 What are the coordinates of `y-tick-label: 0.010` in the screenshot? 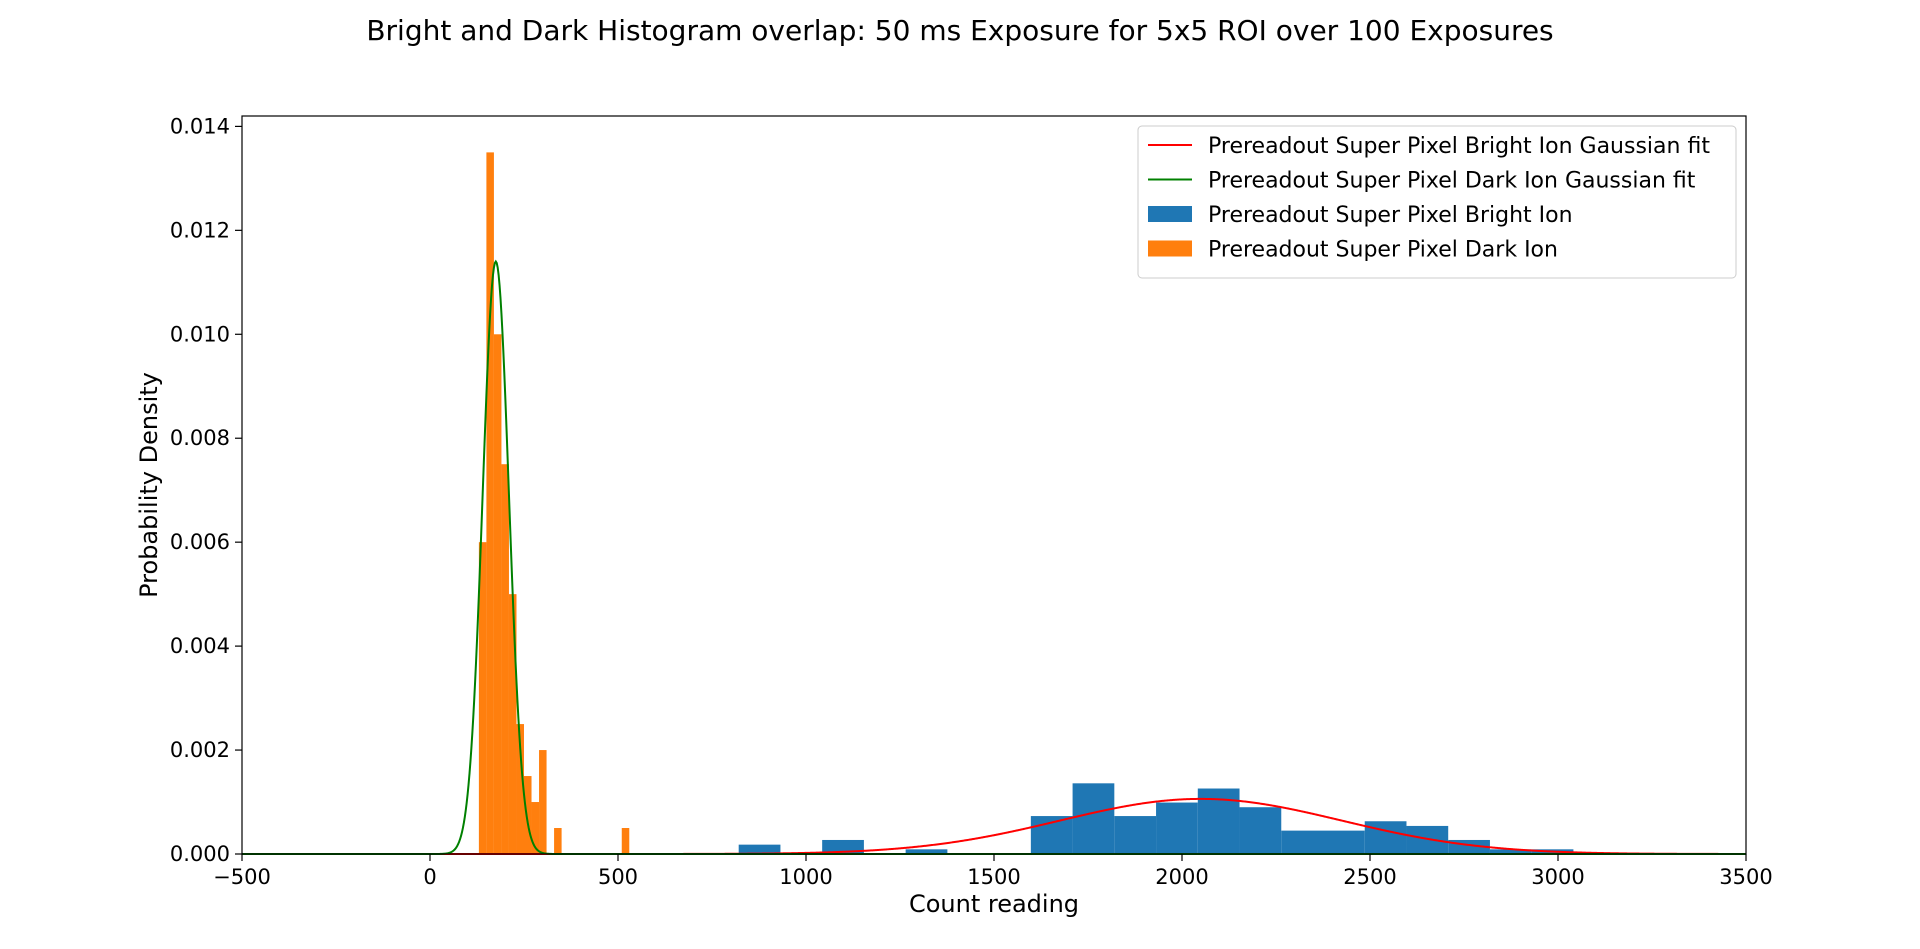 It's located at (200, 334).